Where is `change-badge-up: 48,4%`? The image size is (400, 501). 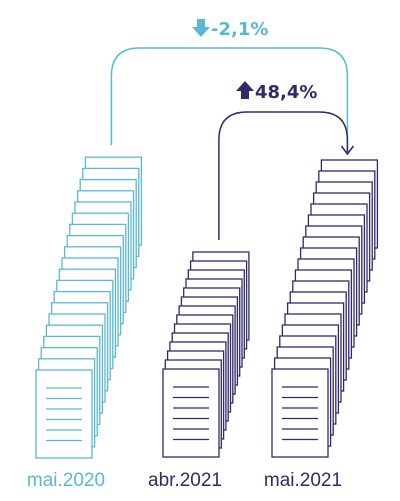
change-badge-up: 48,4% is located at coordinates (276, 92).